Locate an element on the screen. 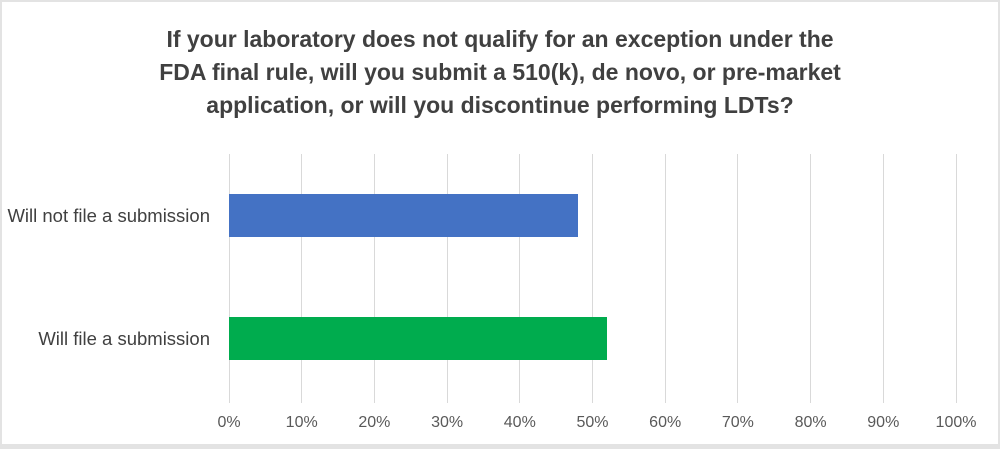  x-axis: 0% 10% 20% 30% 40% 50% 60% 70% 80% 90% 100% is located at coordinates (596, 423).